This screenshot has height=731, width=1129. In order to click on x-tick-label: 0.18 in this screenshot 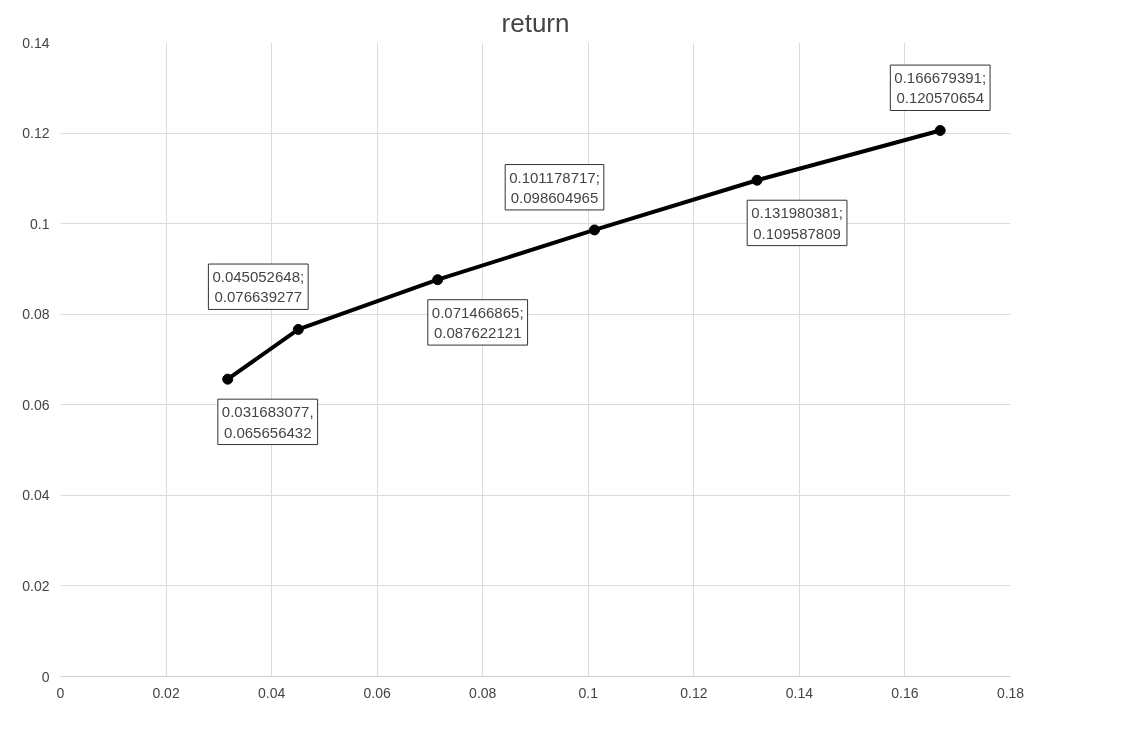, I will do `click(1010, 692)`.